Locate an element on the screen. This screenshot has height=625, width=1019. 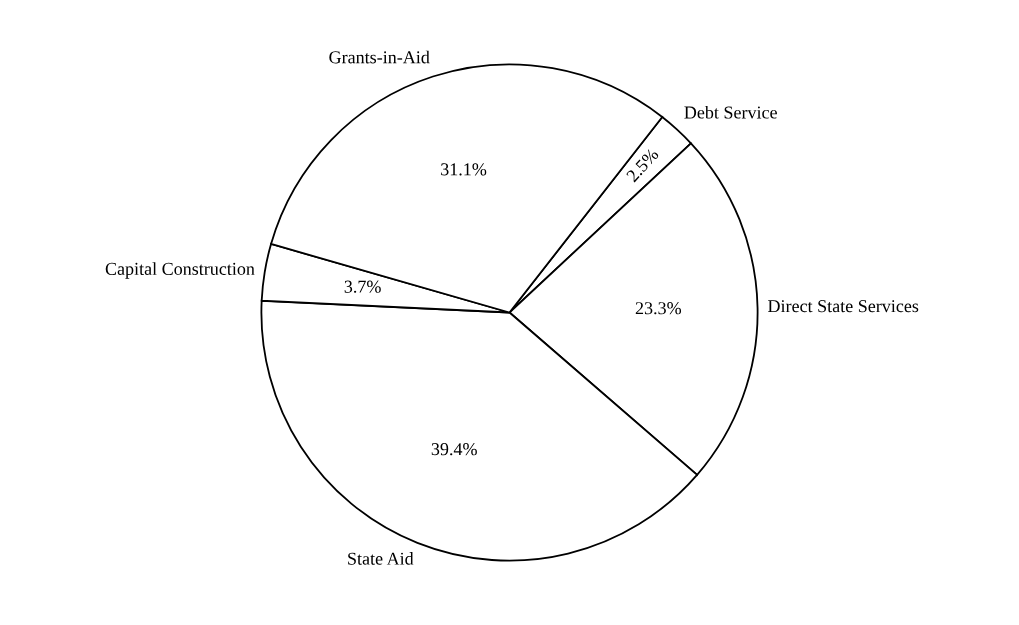
slice-label: Direct State Services is located at coordinates (843, 306).